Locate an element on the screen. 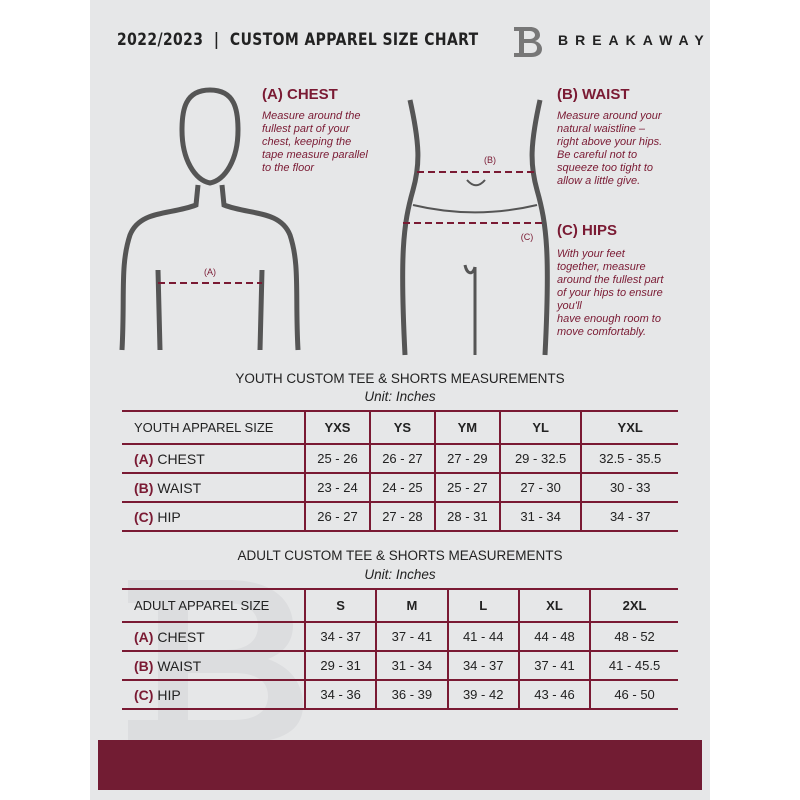 Image resolution: width=800 pixels, height=800 pixels. hips-text: of your hips to ensure is located at coordinates (610, 293).